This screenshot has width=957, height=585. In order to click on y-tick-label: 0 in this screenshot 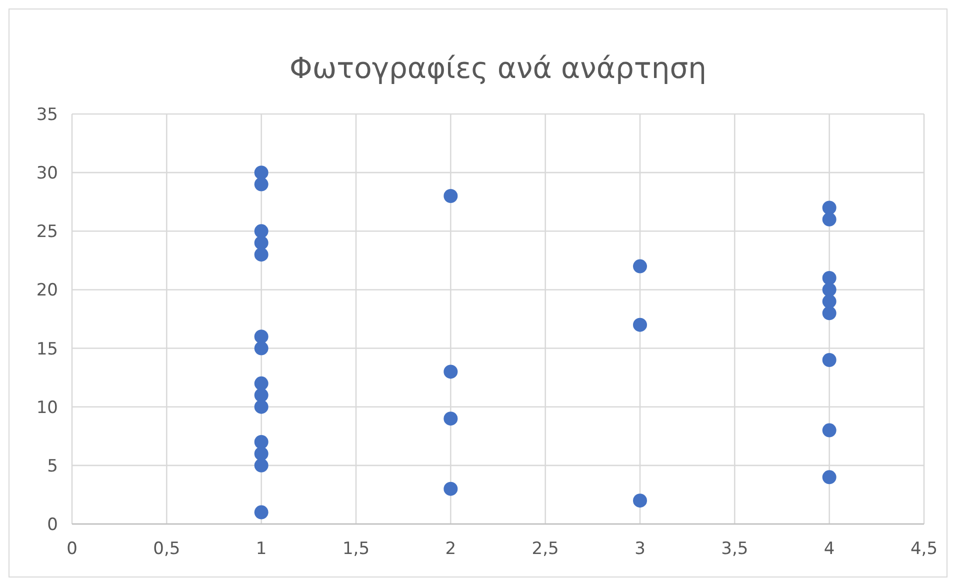, I will do `click(52, 525)`.